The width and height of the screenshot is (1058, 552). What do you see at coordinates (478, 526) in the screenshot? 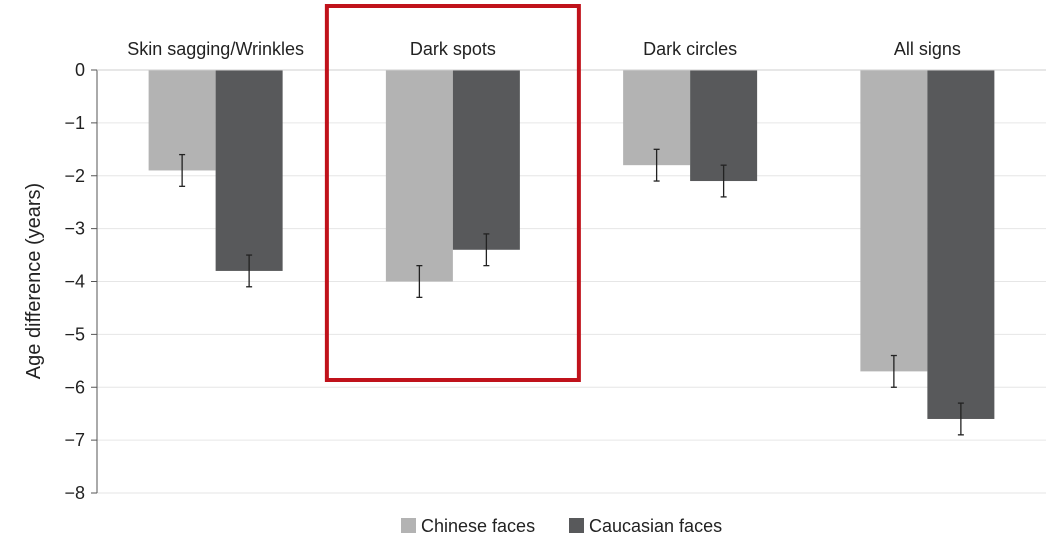
I see `legend-label: Chinese faces` at bounding box center [478, 526].